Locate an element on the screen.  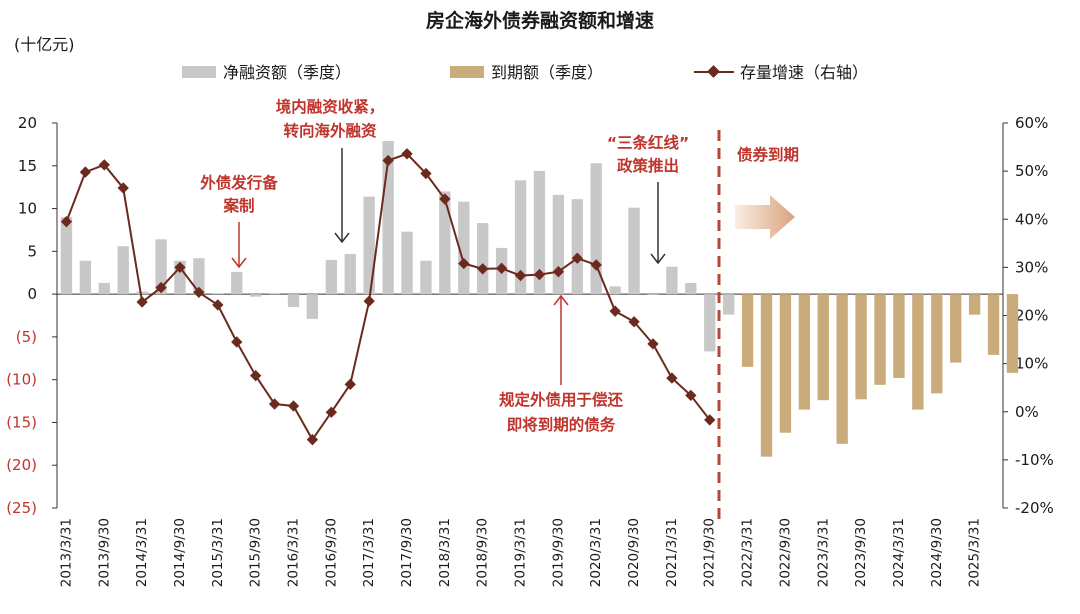
x-axis-tick-label: 2018/3/31 is located at coordinates (445, 552).